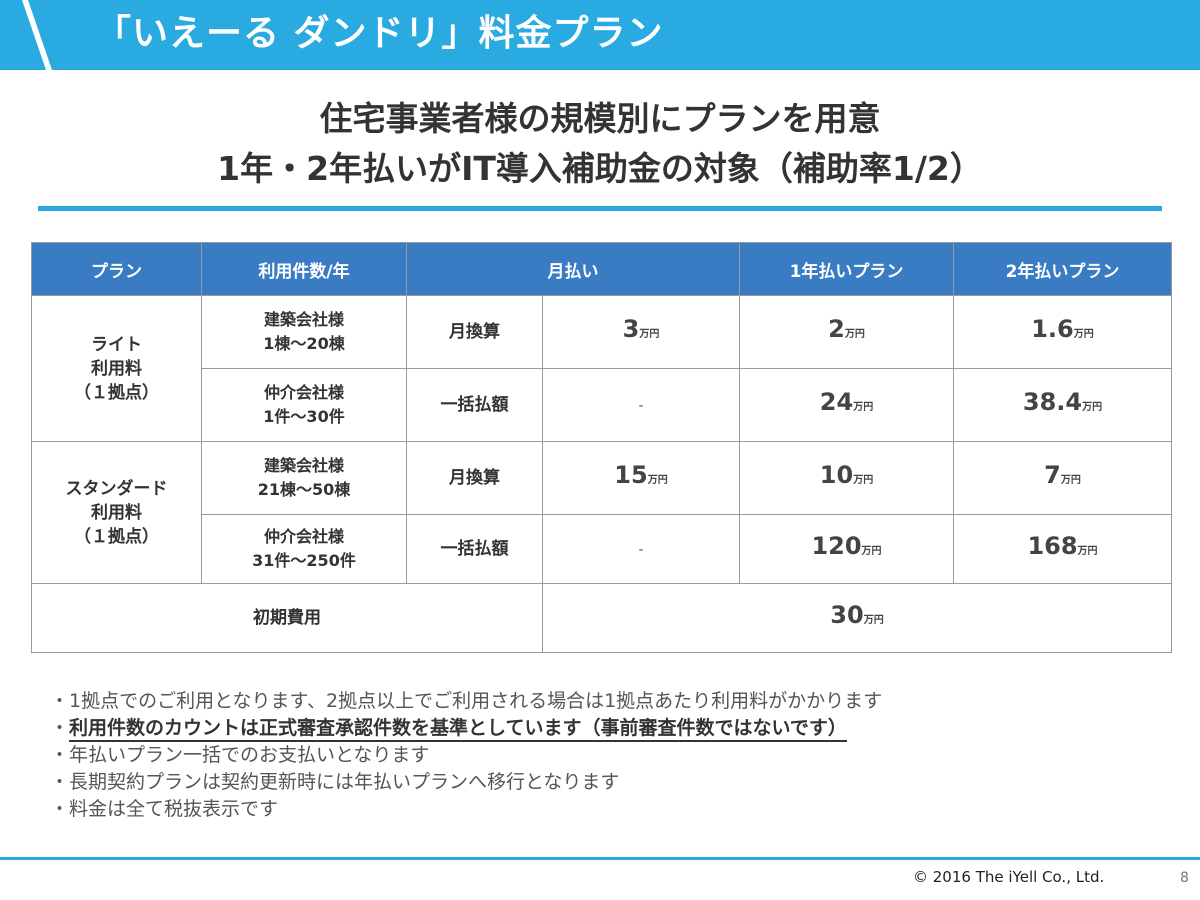  What do you see at coordinates (600, 168) in the screenshot?
I see `headline-line-2: 1年・2年払いがIT導入補助金の対象（補助率1/2）` at bounding box center [600, 168].